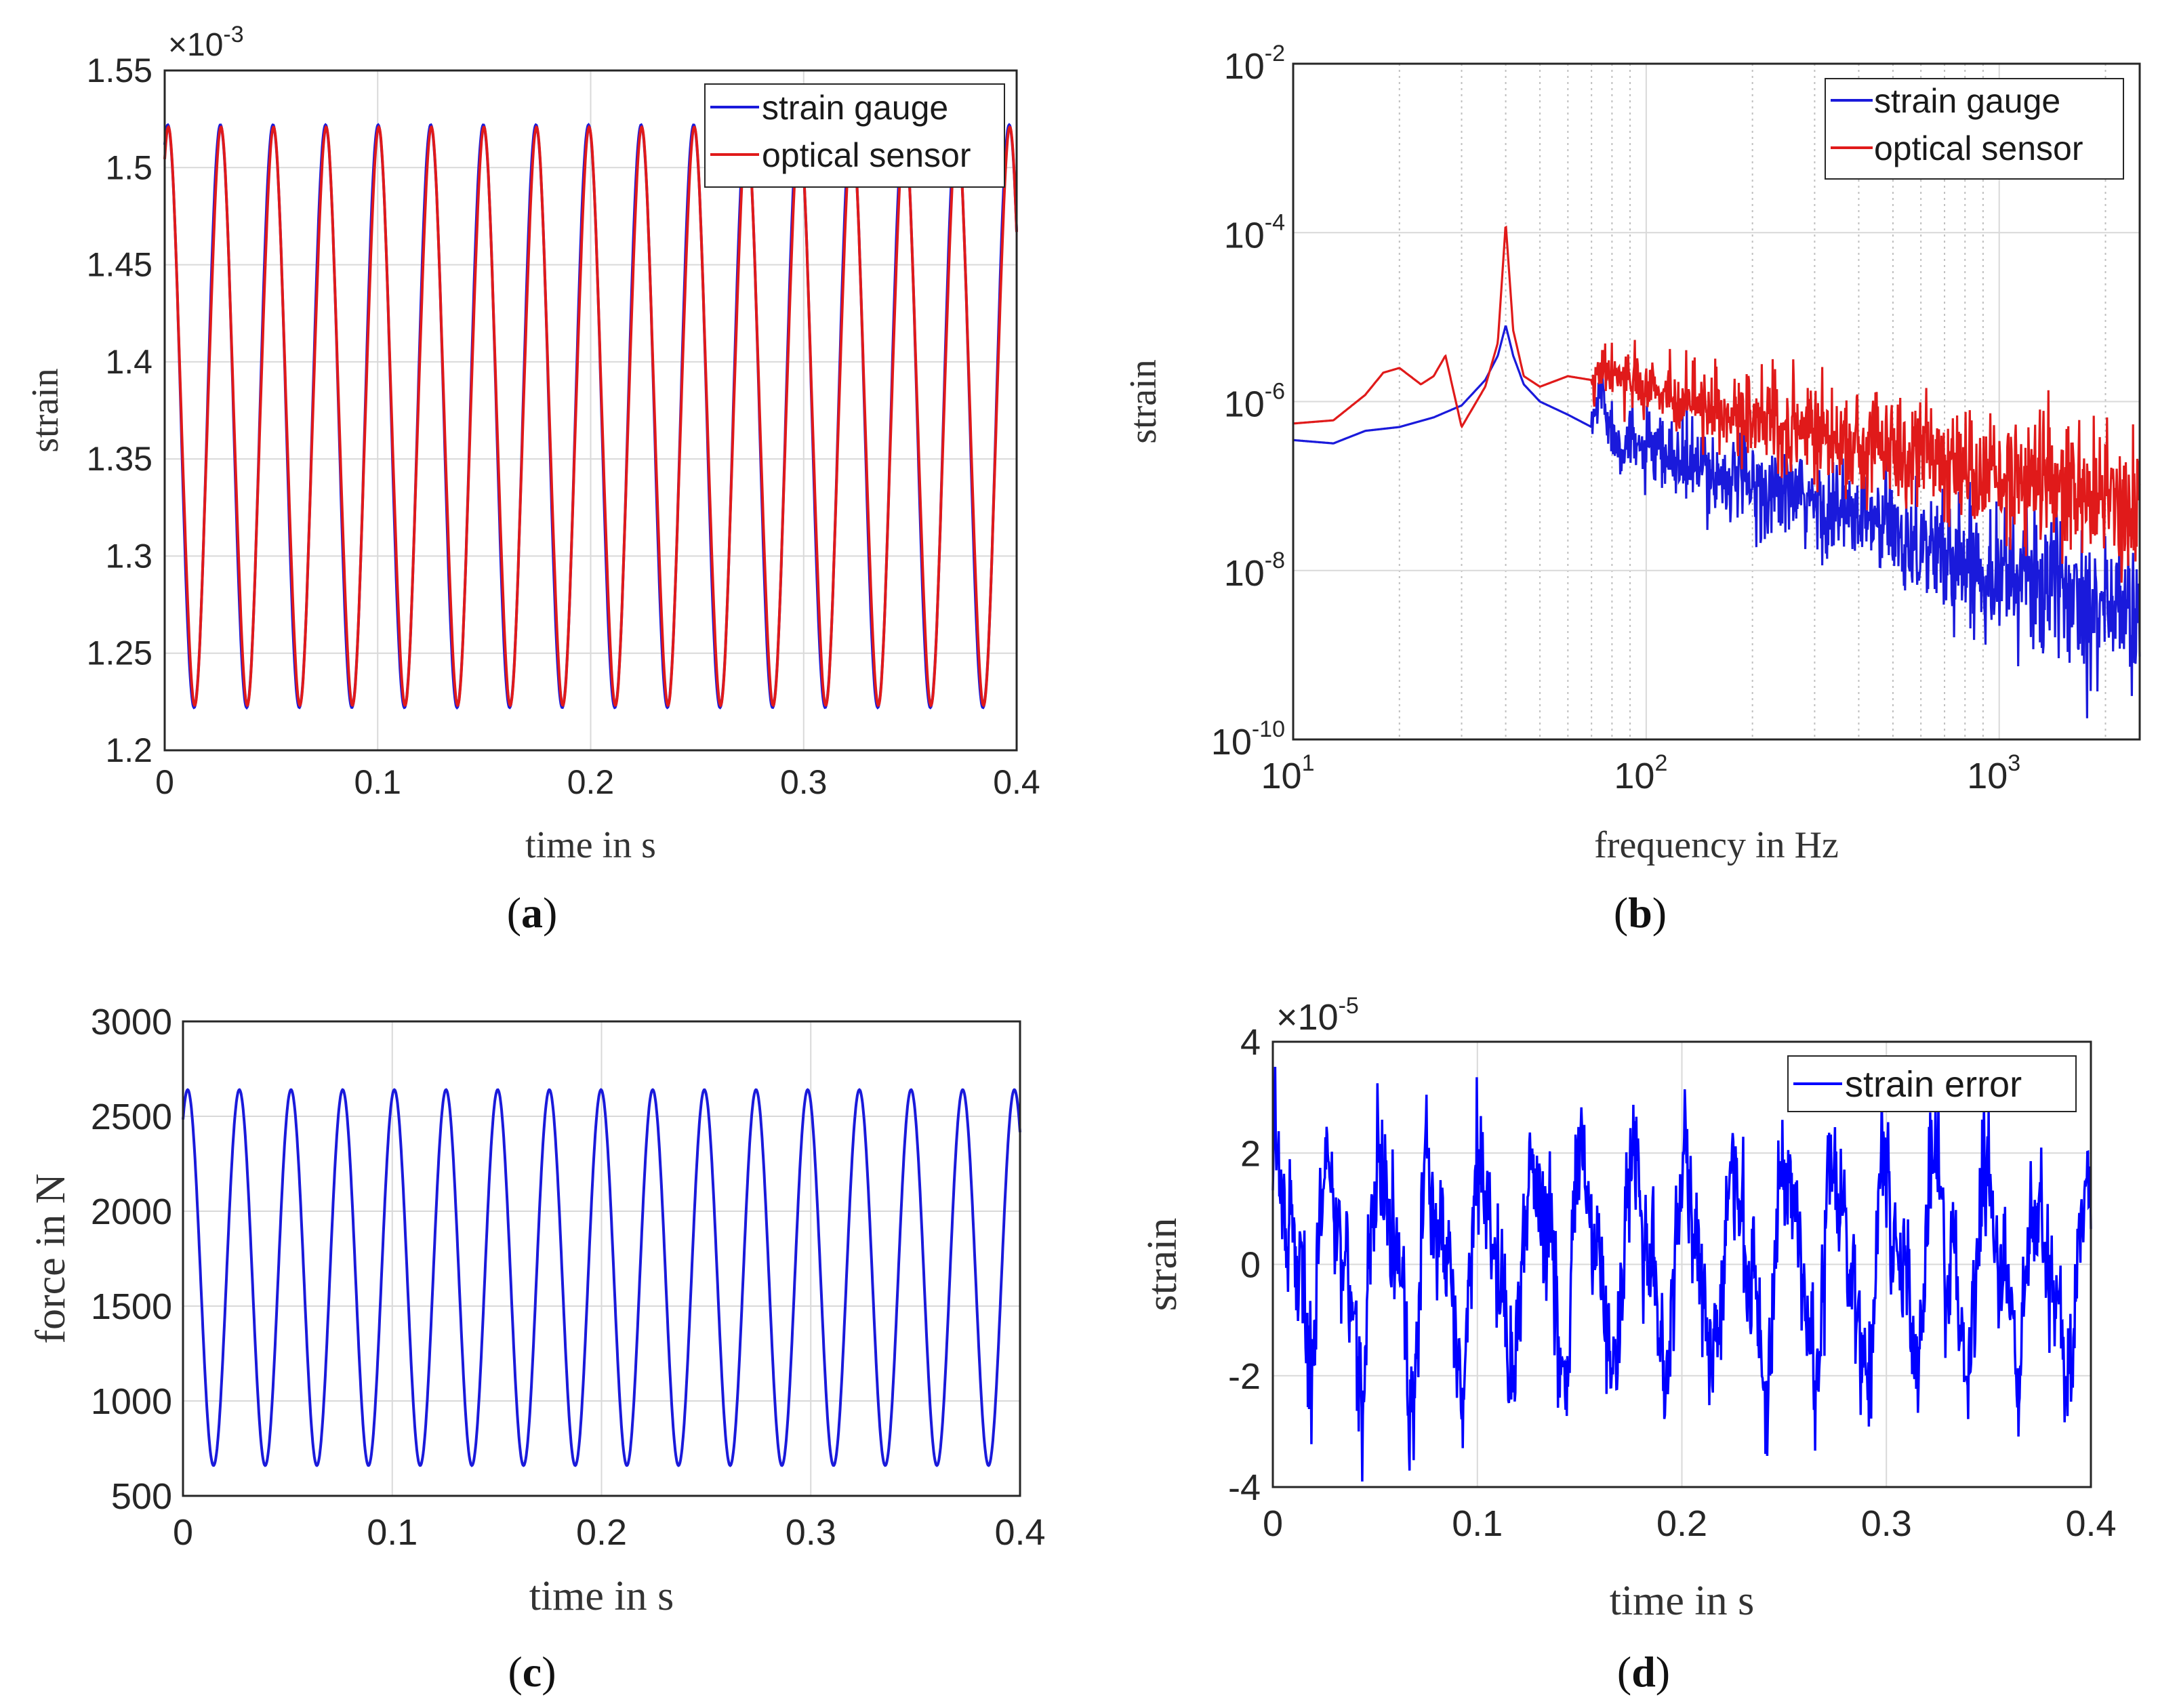 This screenshot has height=1708, width=2158. I want to click on y-tick-label: 4, so click(1250, 1042).